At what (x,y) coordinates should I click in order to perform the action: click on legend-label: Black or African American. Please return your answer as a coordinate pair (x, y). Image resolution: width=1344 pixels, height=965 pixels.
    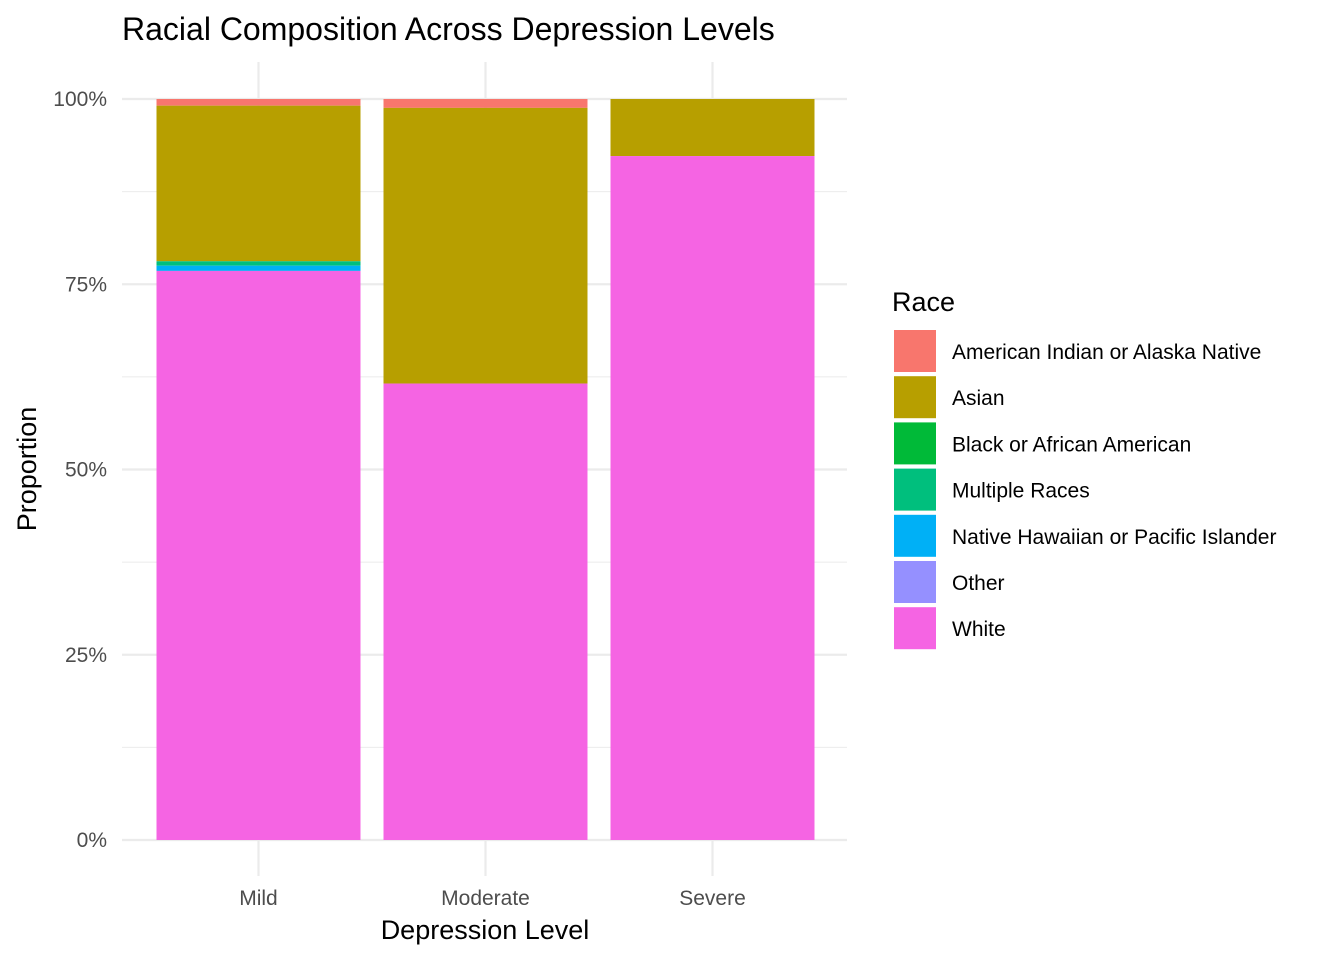
    Looking at the image, I should click on (1071, 444).